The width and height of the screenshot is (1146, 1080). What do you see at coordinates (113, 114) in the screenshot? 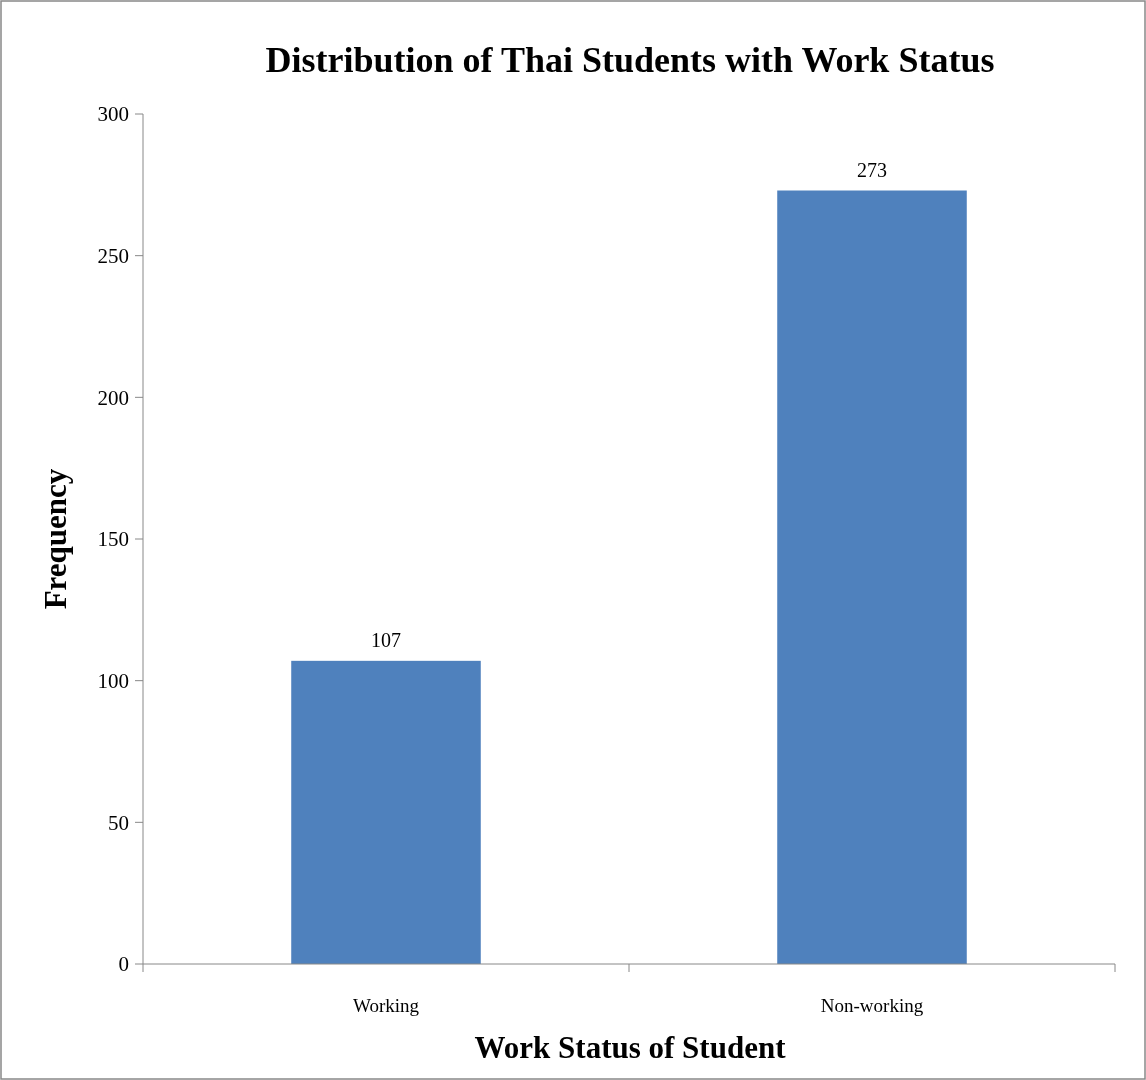
I see `y-tick-label: 300` at bounding box center [113, 114].